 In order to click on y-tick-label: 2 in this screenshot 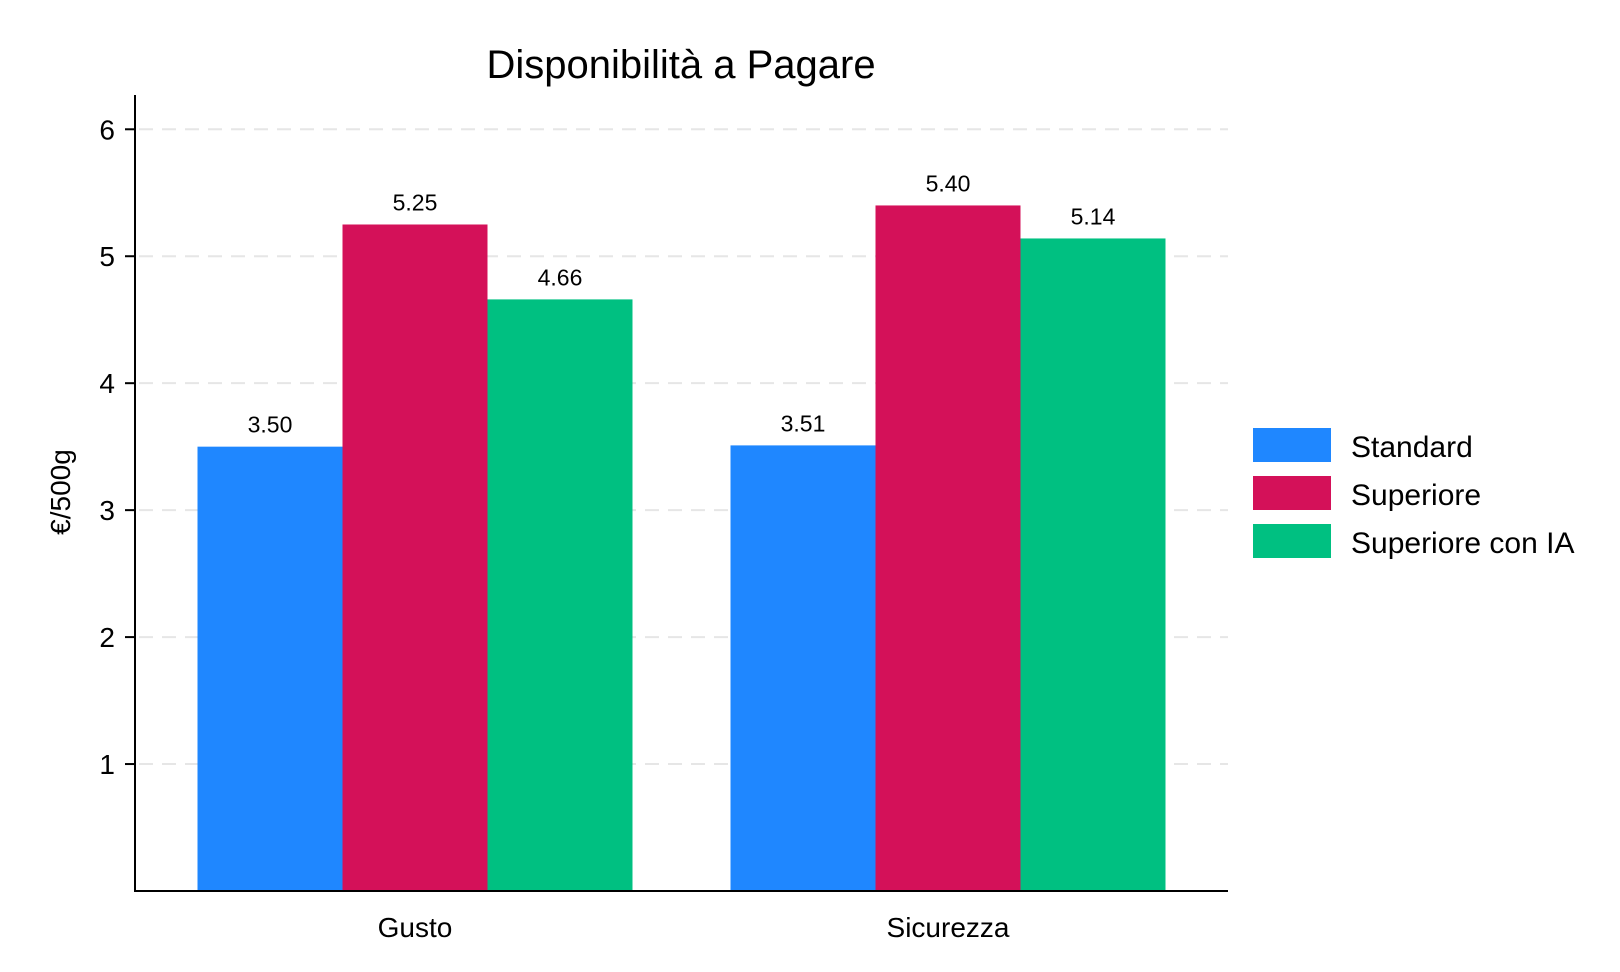, I will do `click(107, 637)`.